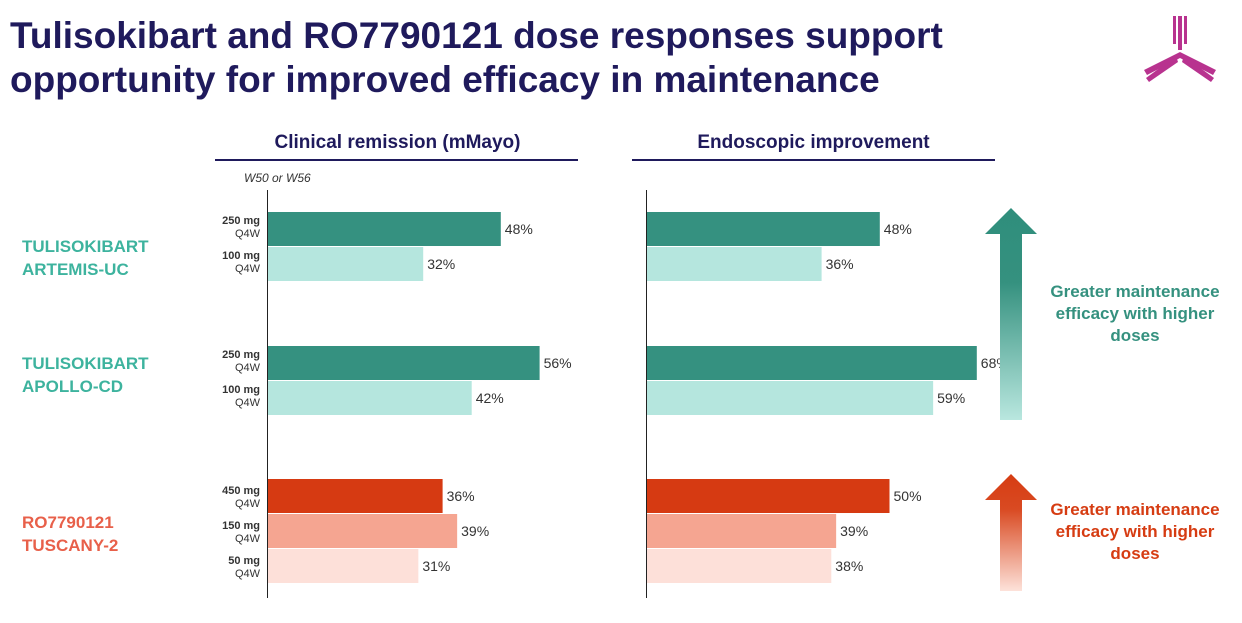 This screenshot has height=623, width=1242. What do you see at coordinates (461, 496) in the screenshot?
I see `remission-value-label-4: 36%` at bounding box center [461, 496].